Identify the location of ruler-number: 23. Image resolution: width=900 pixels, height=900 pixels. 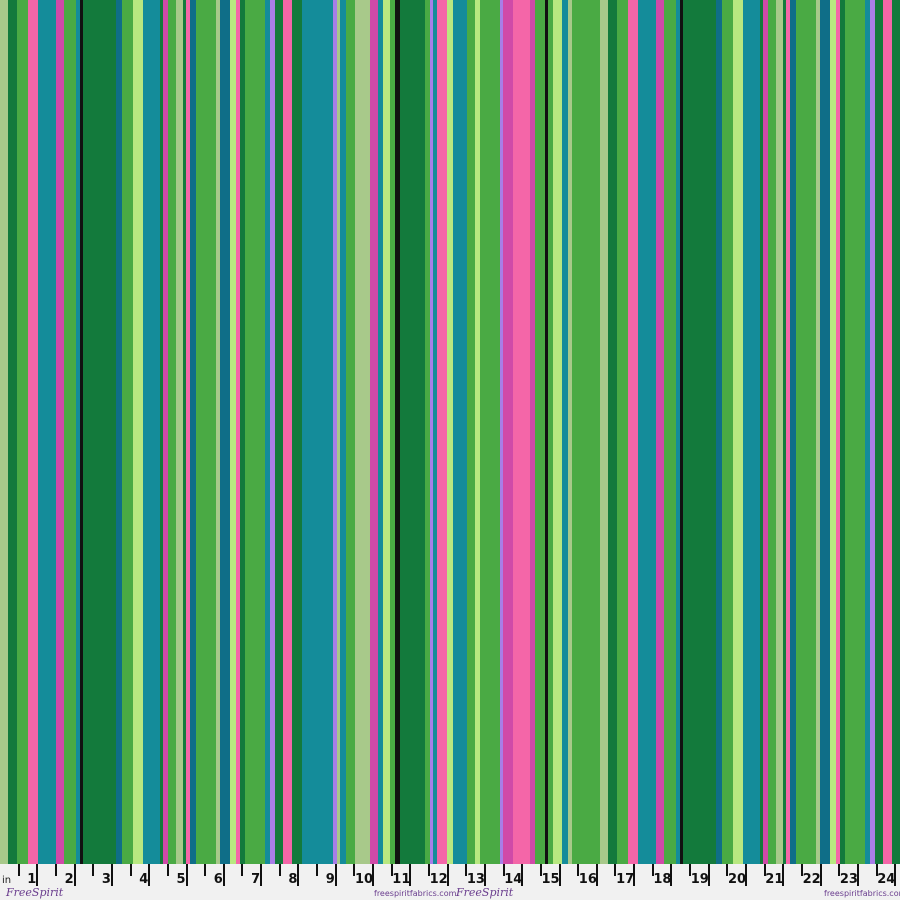
(848, 879).